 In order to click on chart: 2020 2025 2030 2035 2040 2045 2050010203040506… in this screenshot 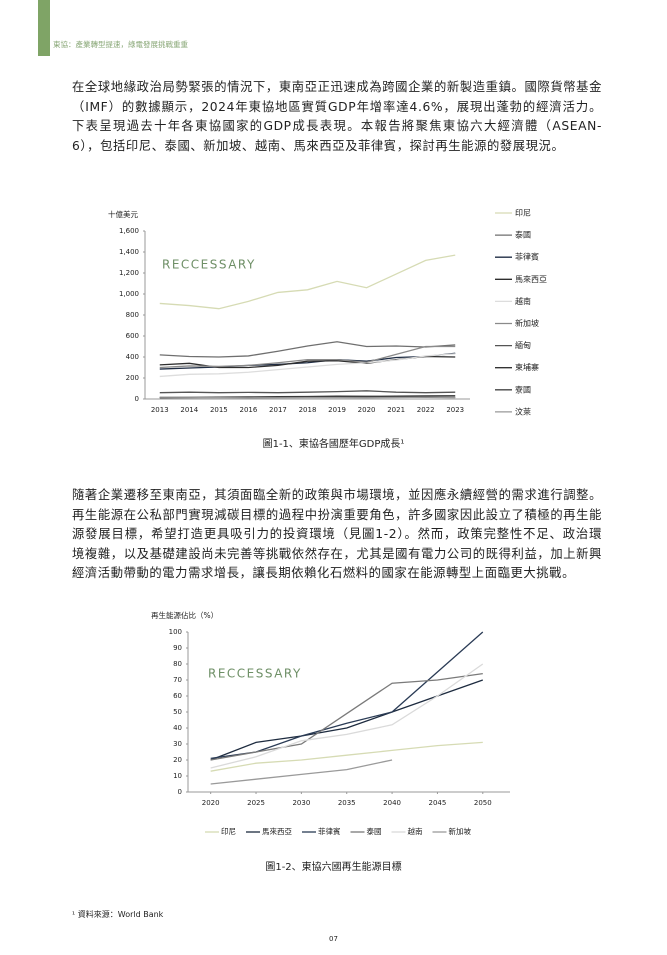, I will do `click(330, 723)`.